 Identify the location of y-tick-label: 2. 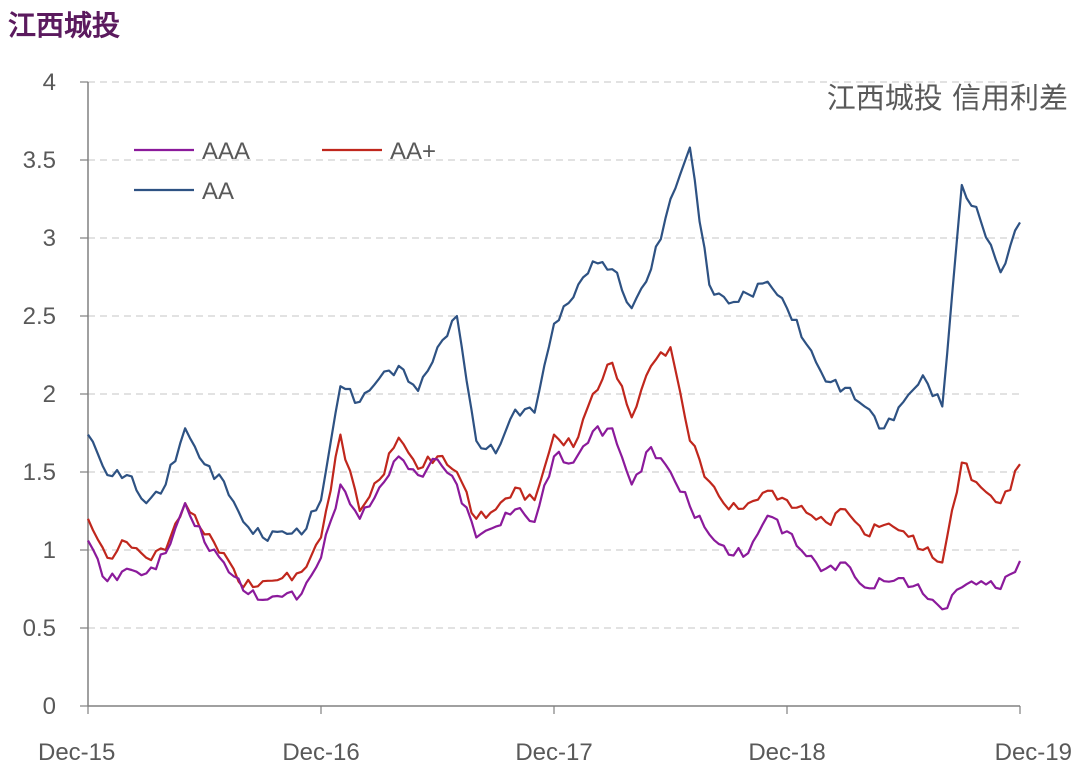
(49, 394).